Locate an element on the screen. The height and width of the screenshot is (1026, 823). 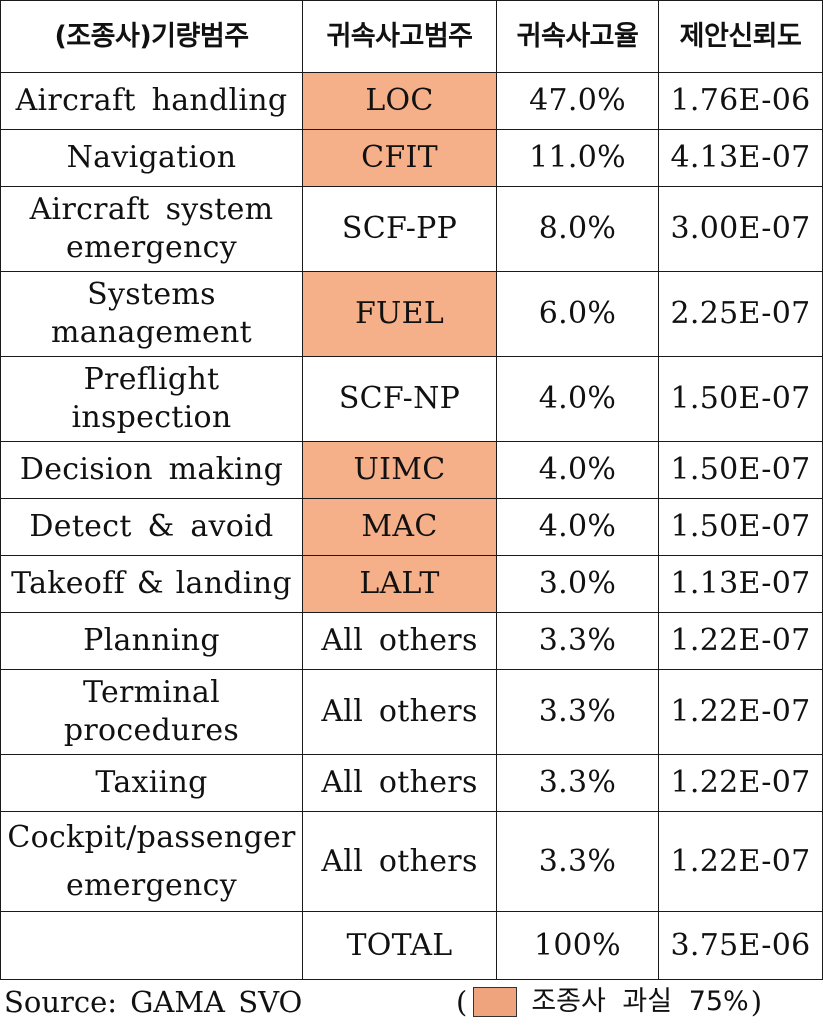
total-row: TOTAL 100% 3.75E-06 is located at coordinates (411, 945).